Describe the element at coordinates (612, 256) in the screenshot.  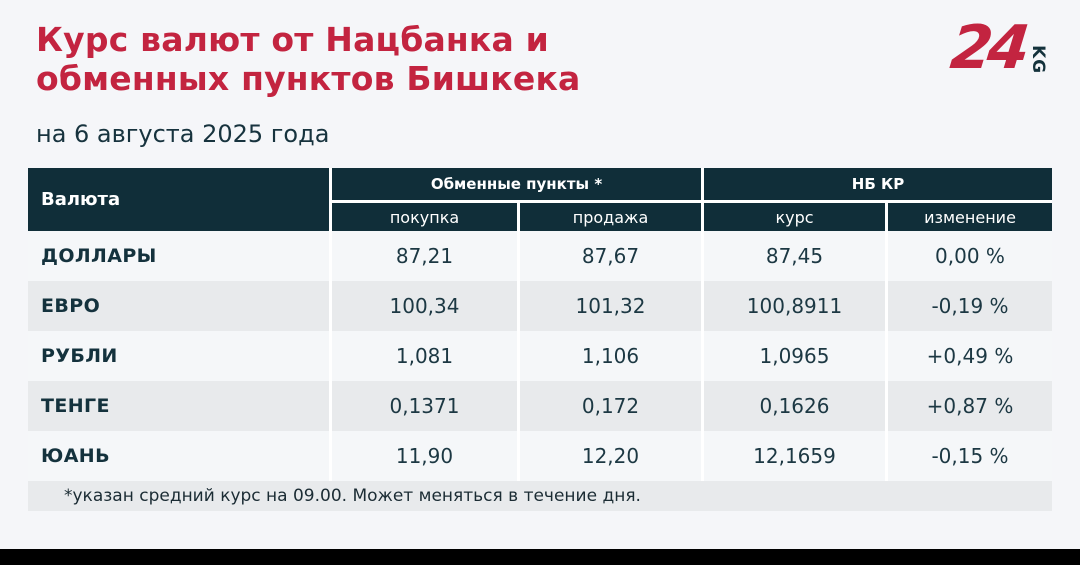
I see `sell-cell: 87,67` at that location.